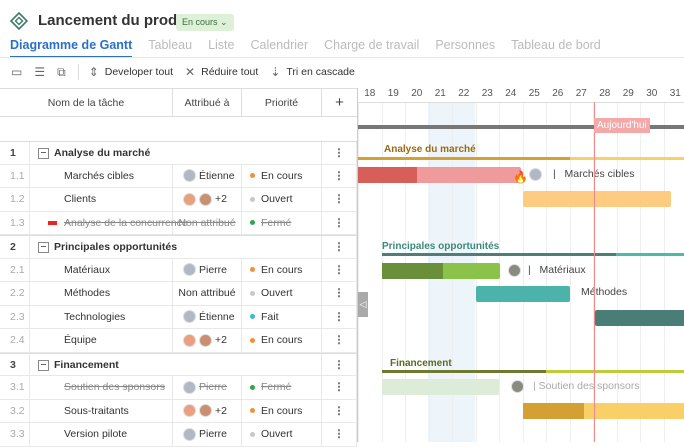 The width and height of the screenshot is (684, 447). What do you see at coordinates (439, 175) in the screenshot?
I see `task-bar-marches-cibles` at bounding box center [439, 175].